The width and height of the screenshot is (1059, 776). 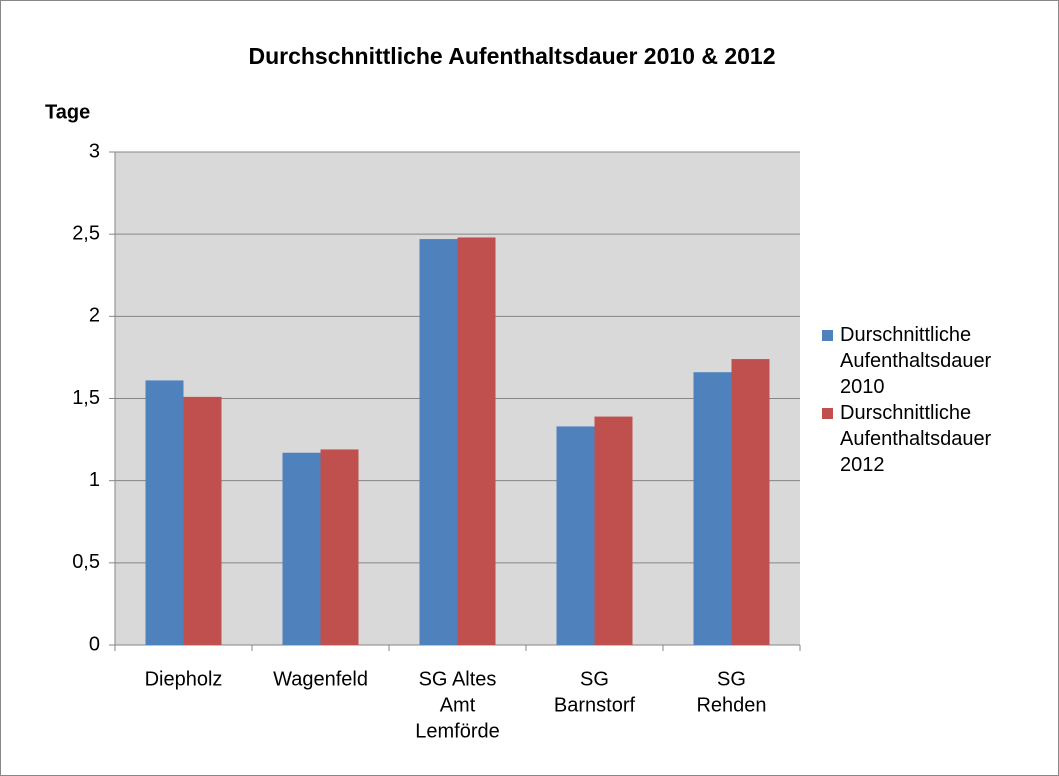 I want to click on x-tick-label: Diepholz, so click(x=184, y=679).